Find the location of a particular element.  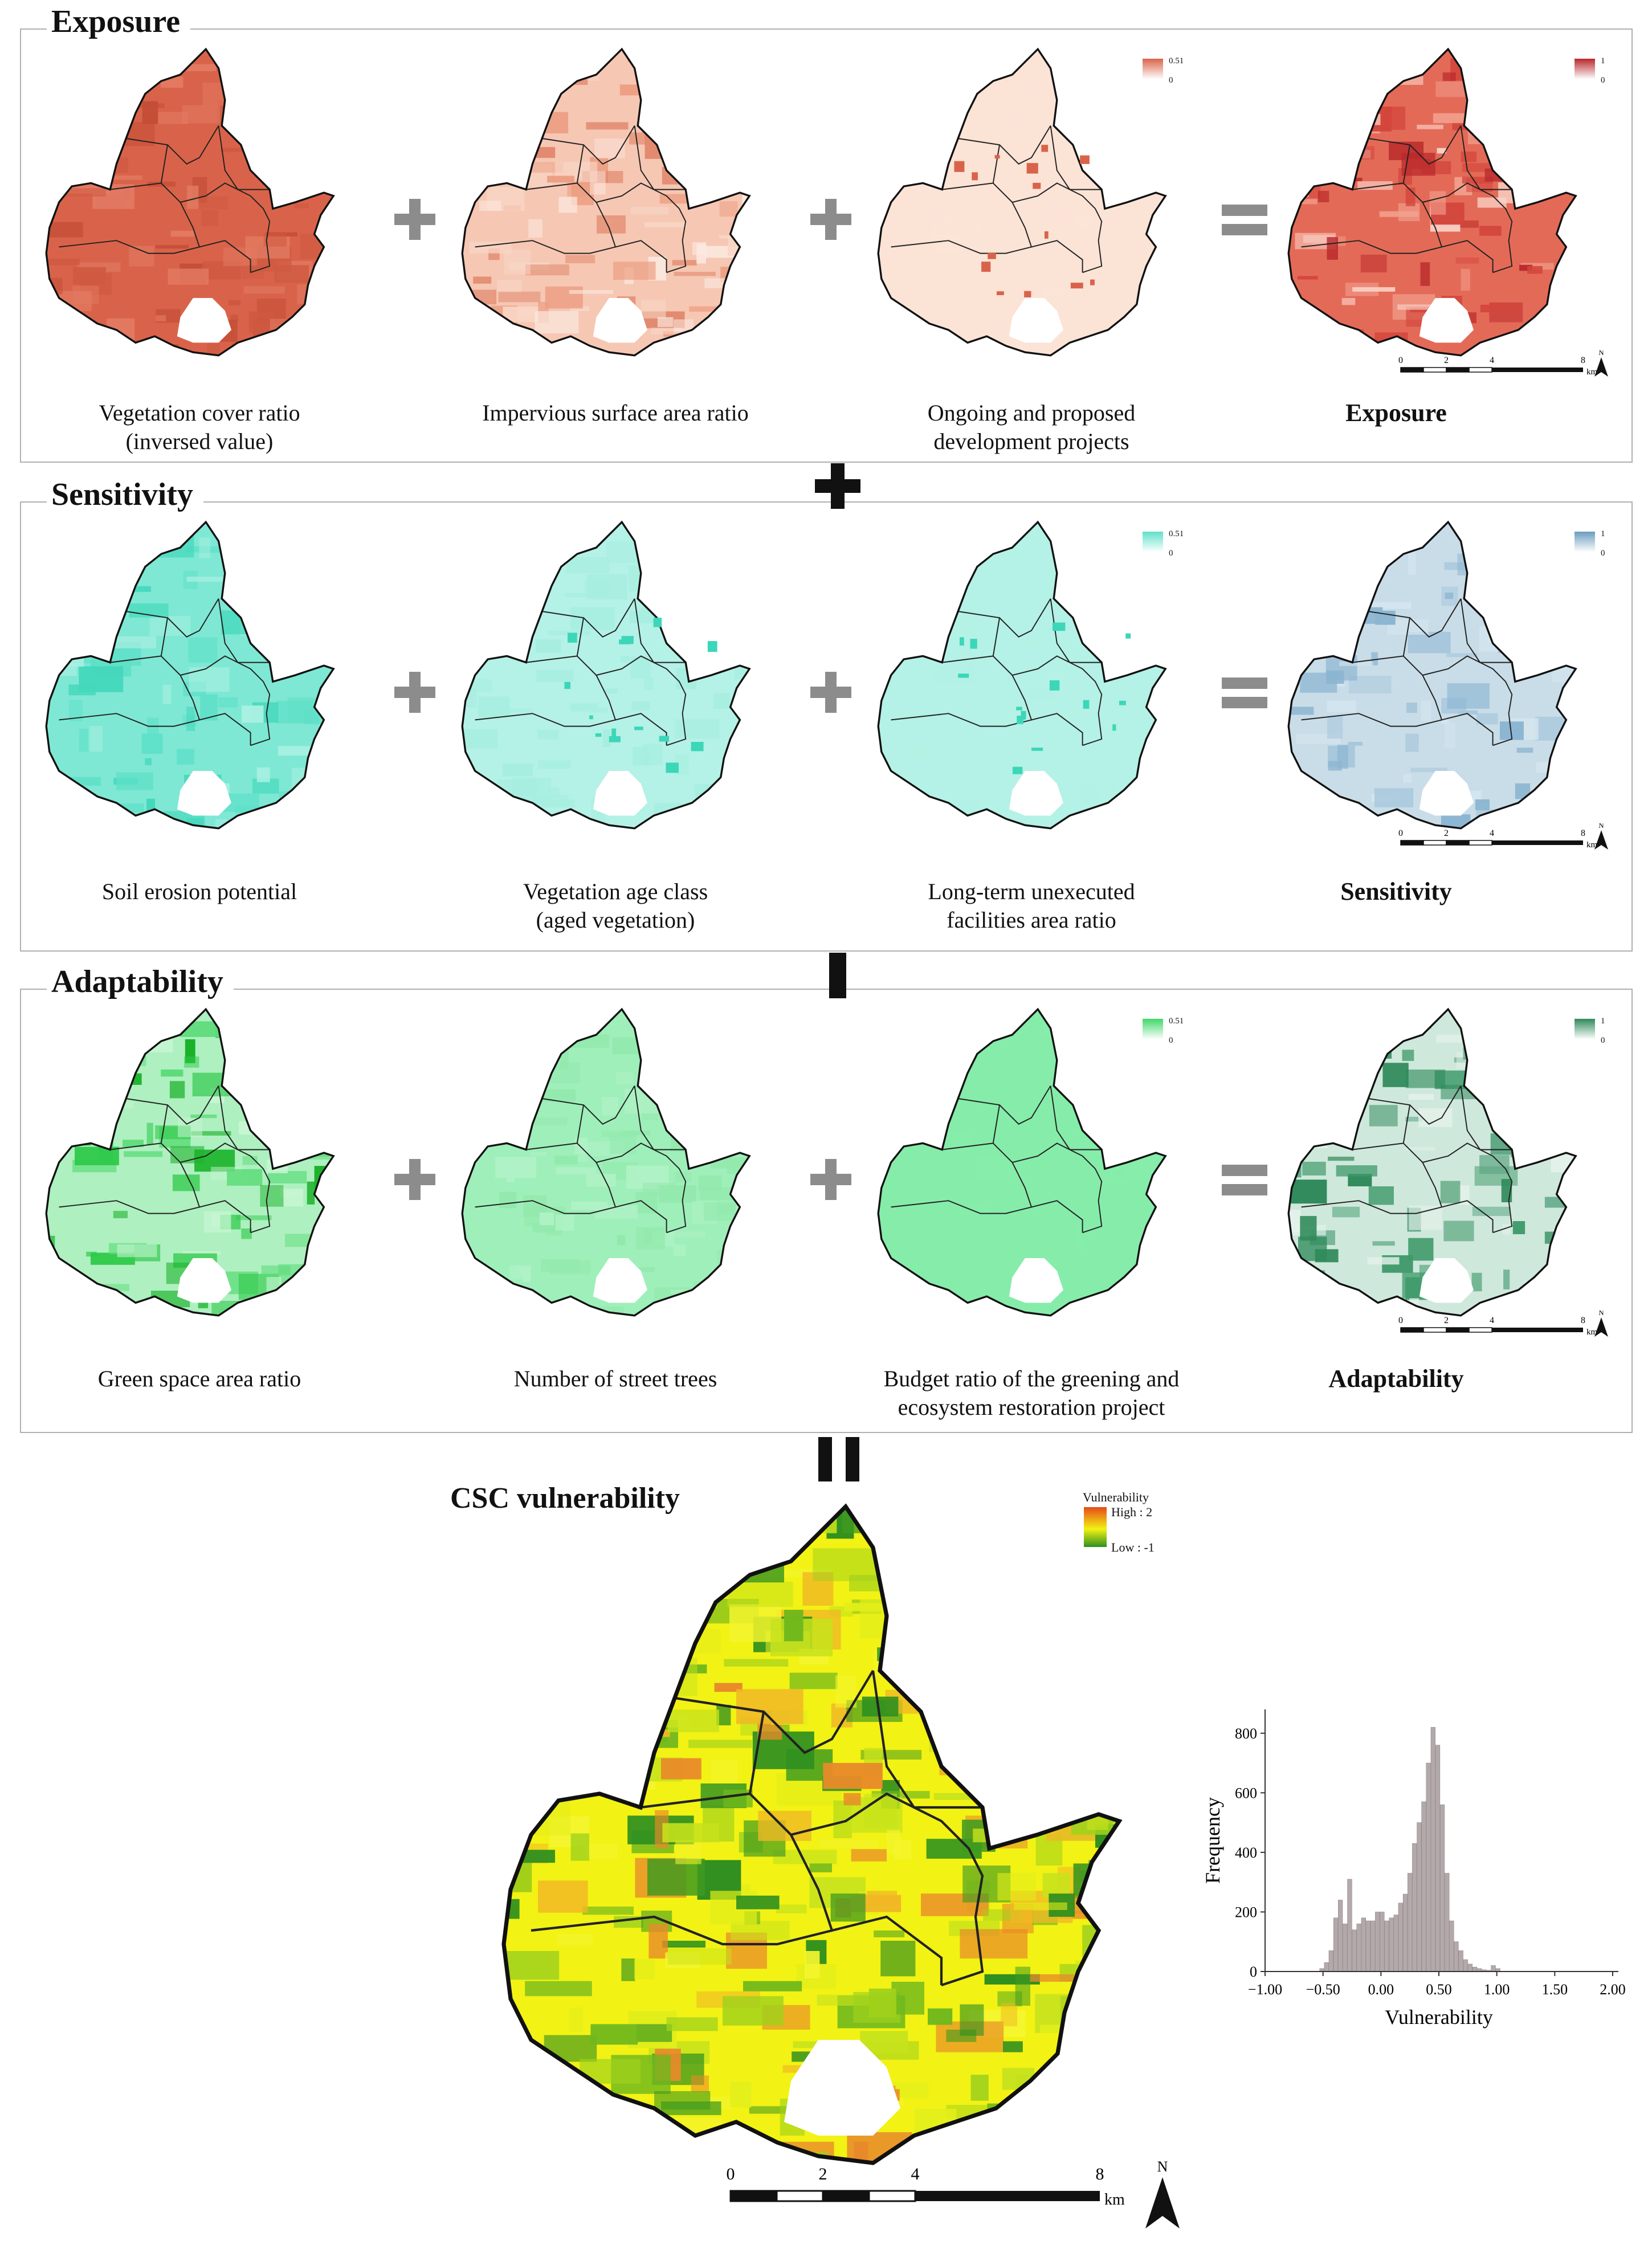

north-label: N is located at coordinates (1601, 826).